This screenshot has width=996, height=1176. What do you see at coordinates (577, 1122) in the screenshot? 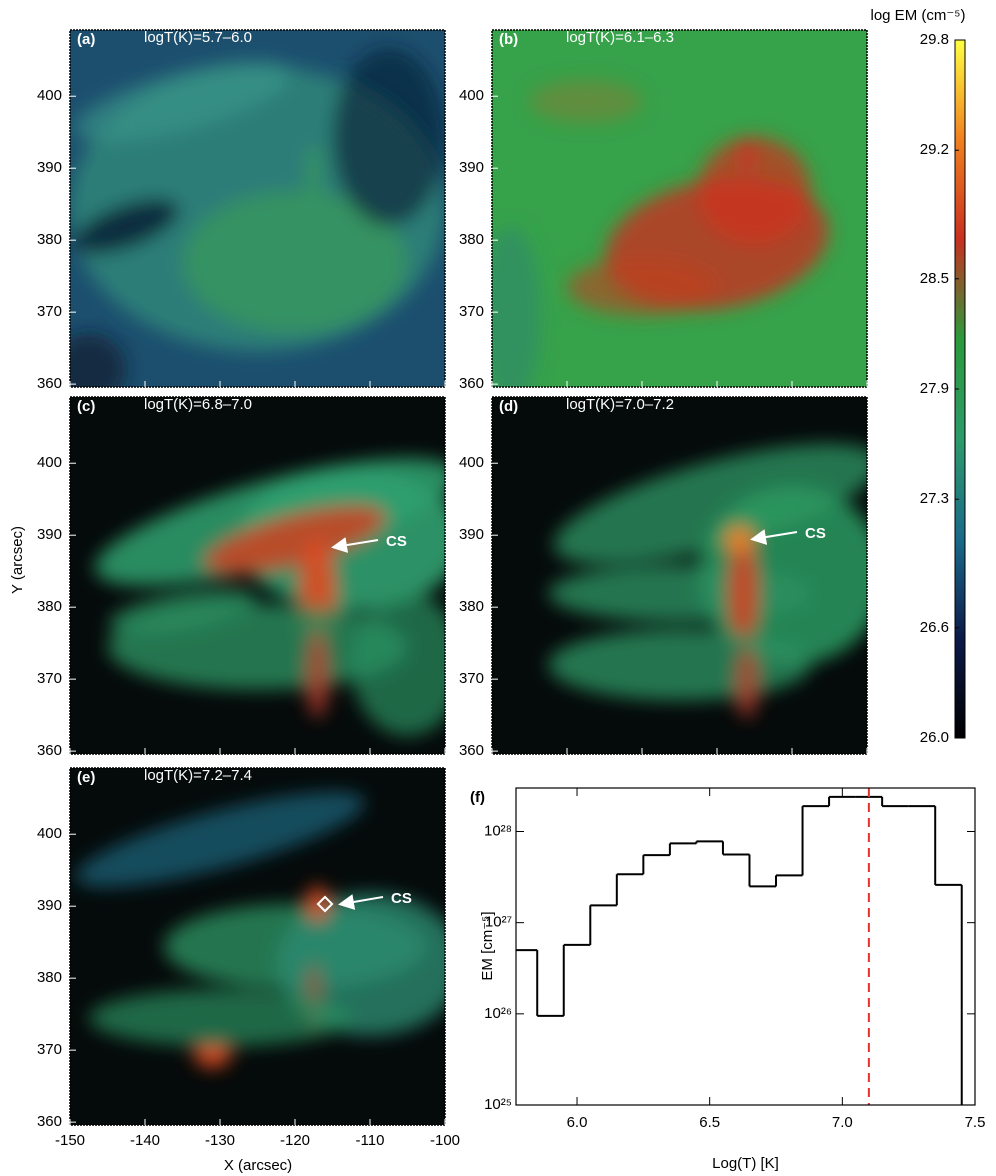
I see `x-tick-label: 6.0` at bounding box center [577, 1122].